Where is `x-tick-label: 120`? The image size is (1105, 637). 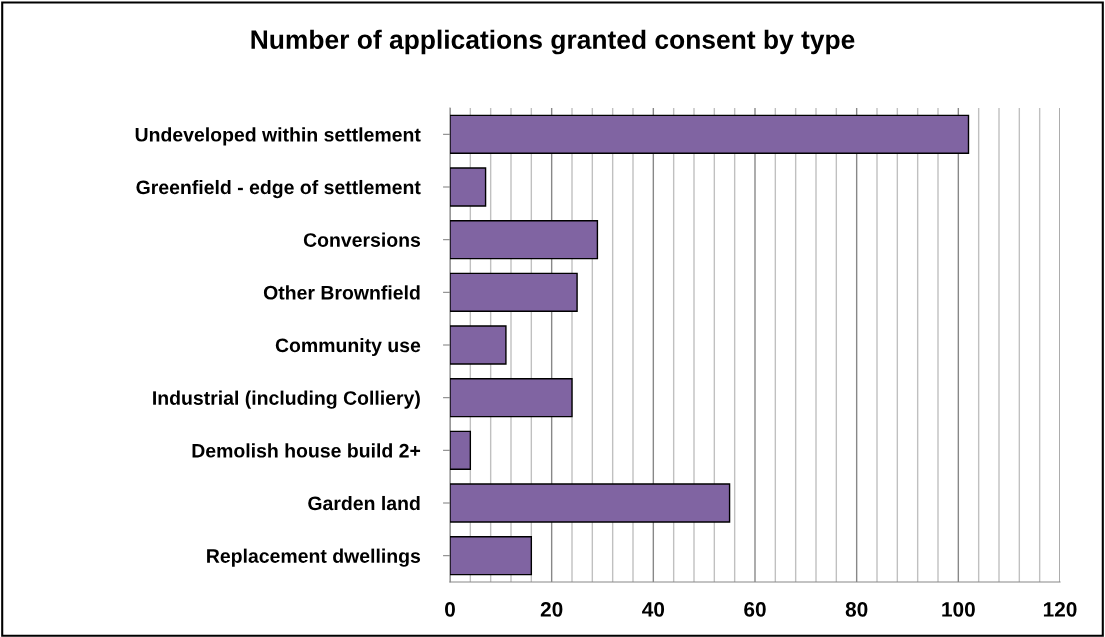
x-tick-label: 120 is located at coordinates (1060, 609).